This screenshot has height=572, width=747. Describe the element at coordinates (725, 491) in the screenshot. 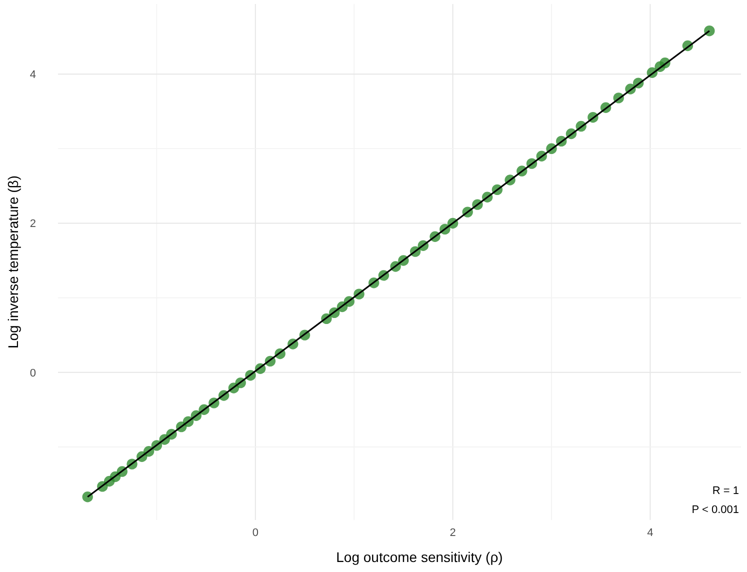

I see `annotation: R = 1` at that location.